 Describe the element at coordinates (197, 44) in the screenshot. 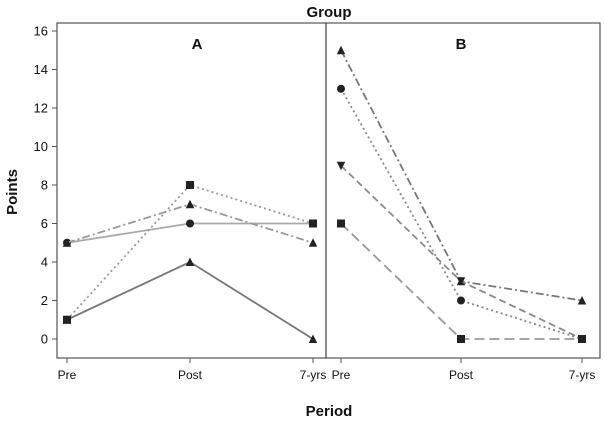

I see `panel-a-title: A` at that location.